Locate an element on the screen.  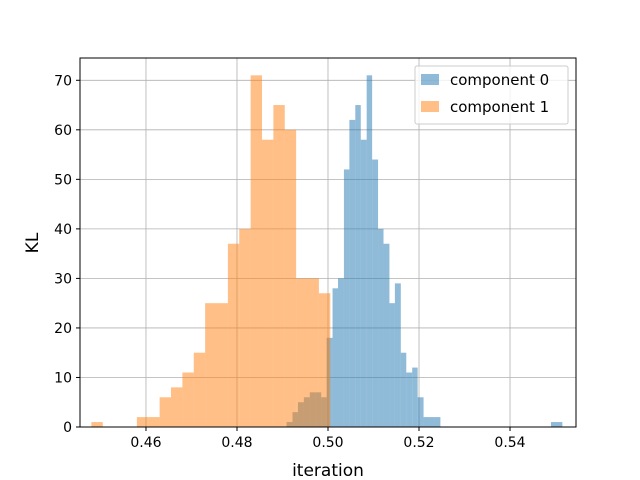
y-tick-label: 70 is located at coordinates (63, 81).